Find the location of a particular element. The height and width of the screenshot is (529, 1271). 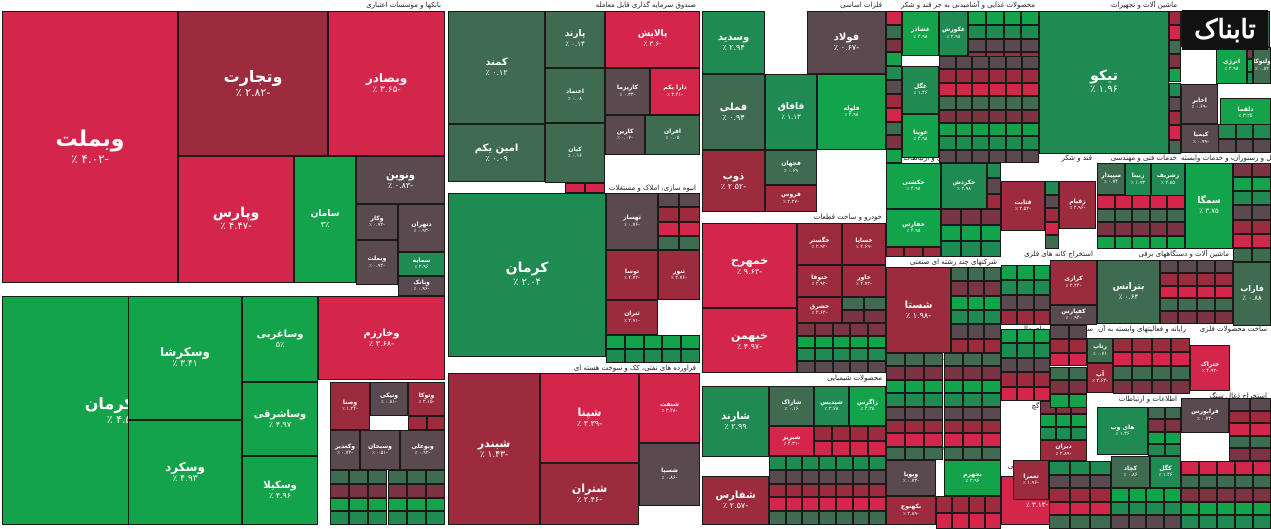

stock-tile-faraab: فاراب ۰.۸۸ ٪ is located at coordinates (1252, 294).